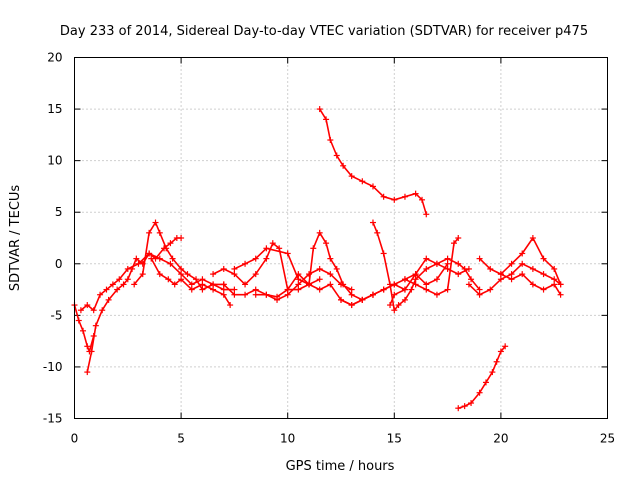 This screenshot has width=640, height=480. I want to click on y-tick-label: -5, so click(57, 315).